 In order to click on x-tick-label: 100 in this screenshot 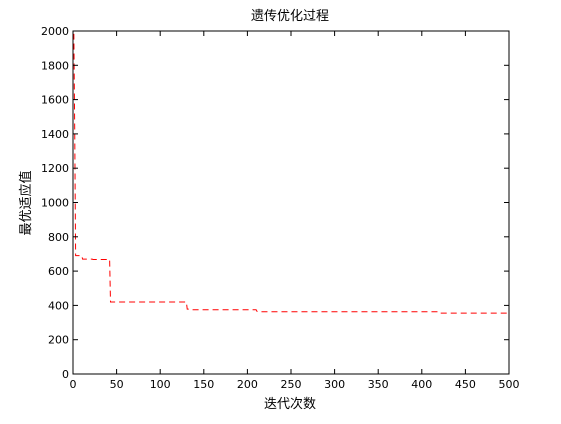, I will do `click(160, 384)`.